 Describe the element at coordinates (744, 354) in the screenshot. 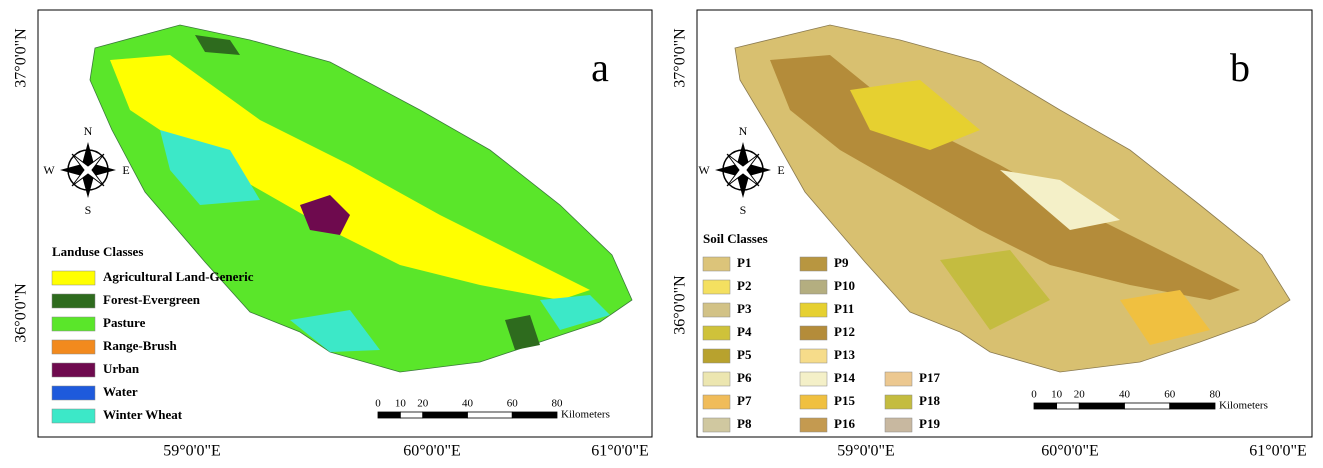

I see `legend-label: P5` at that location.